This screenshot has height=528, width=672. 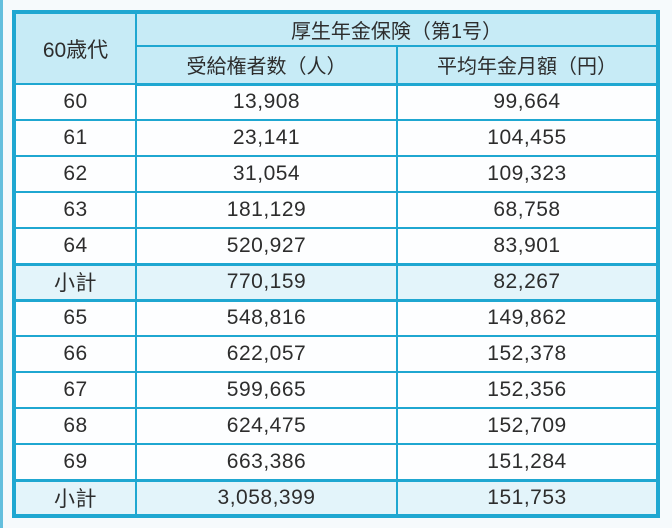 I want to click on avg-amount-cell: 83,901, so click(x=527, y=246).